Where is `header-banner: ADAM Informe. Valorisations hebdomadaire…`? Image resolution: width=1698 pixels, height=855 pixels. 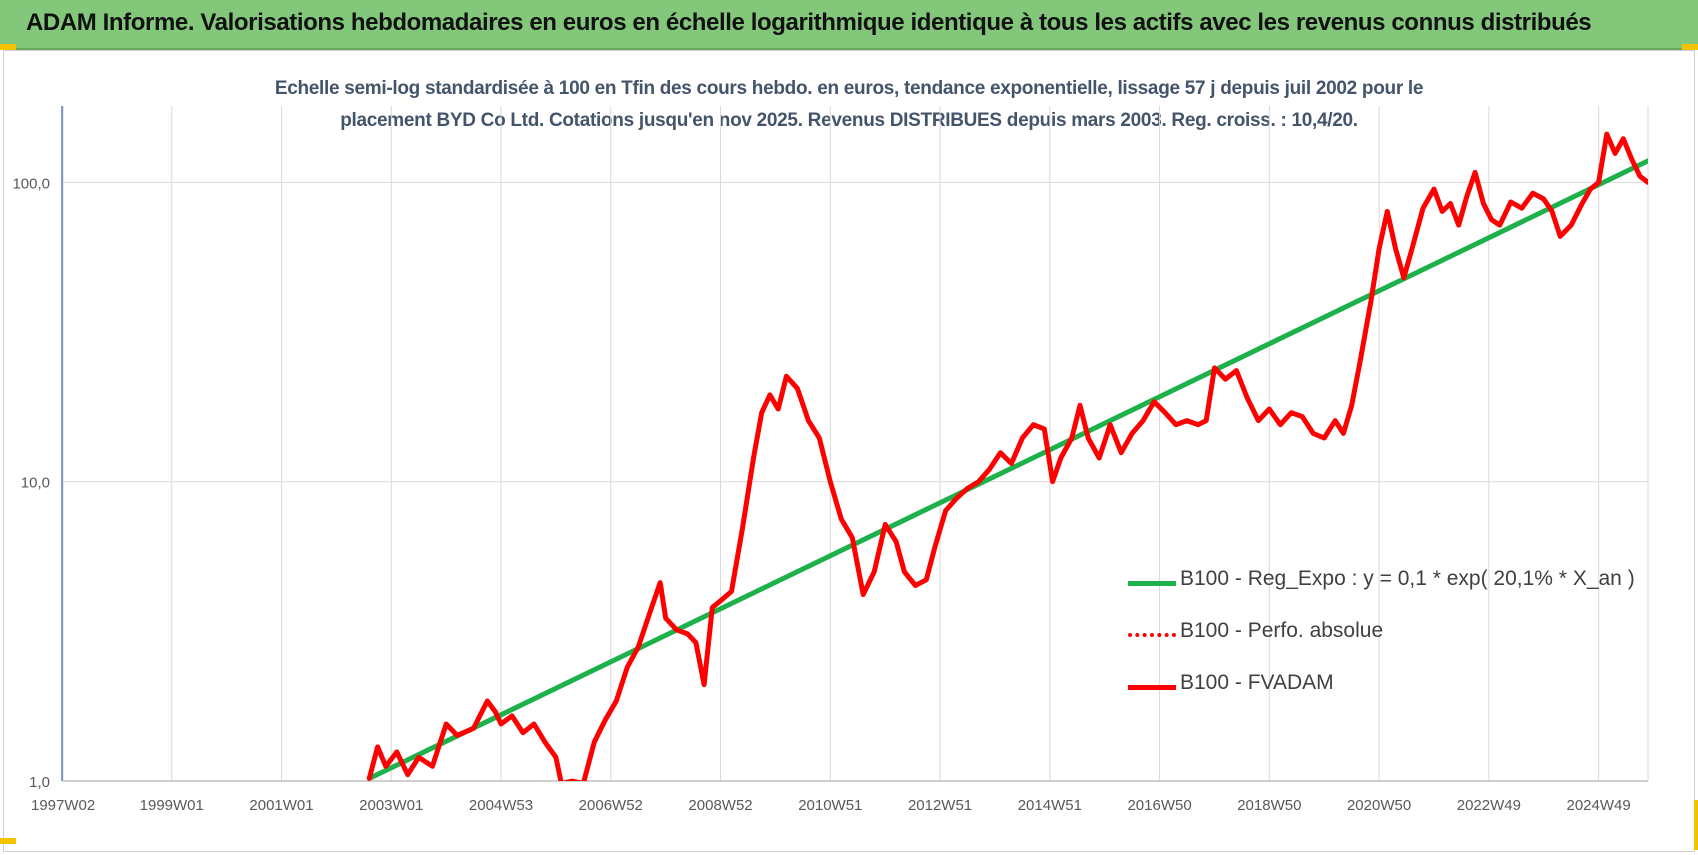 header-banner: ADAM Informe. Valorisations hebdomadaire… is located at coordinates (849, 25).